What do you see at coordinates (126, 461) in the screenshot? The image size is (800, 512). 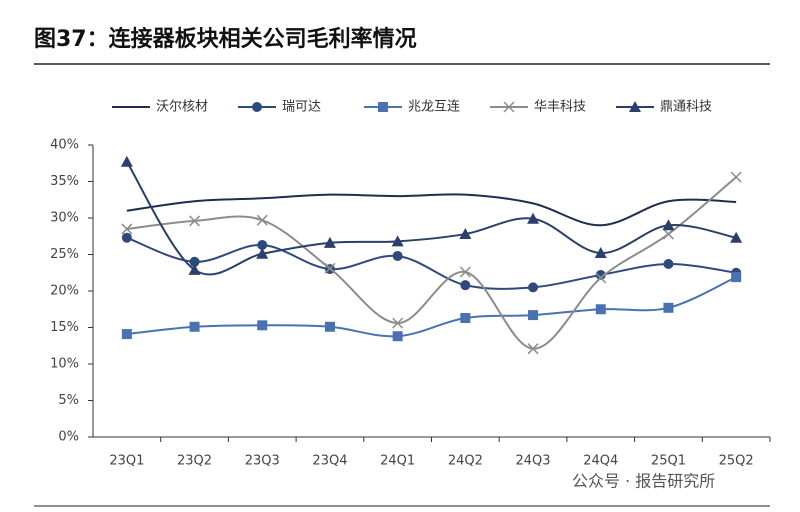 I see `x-tick-label: 23Q1` at bounding box center [126, 461].